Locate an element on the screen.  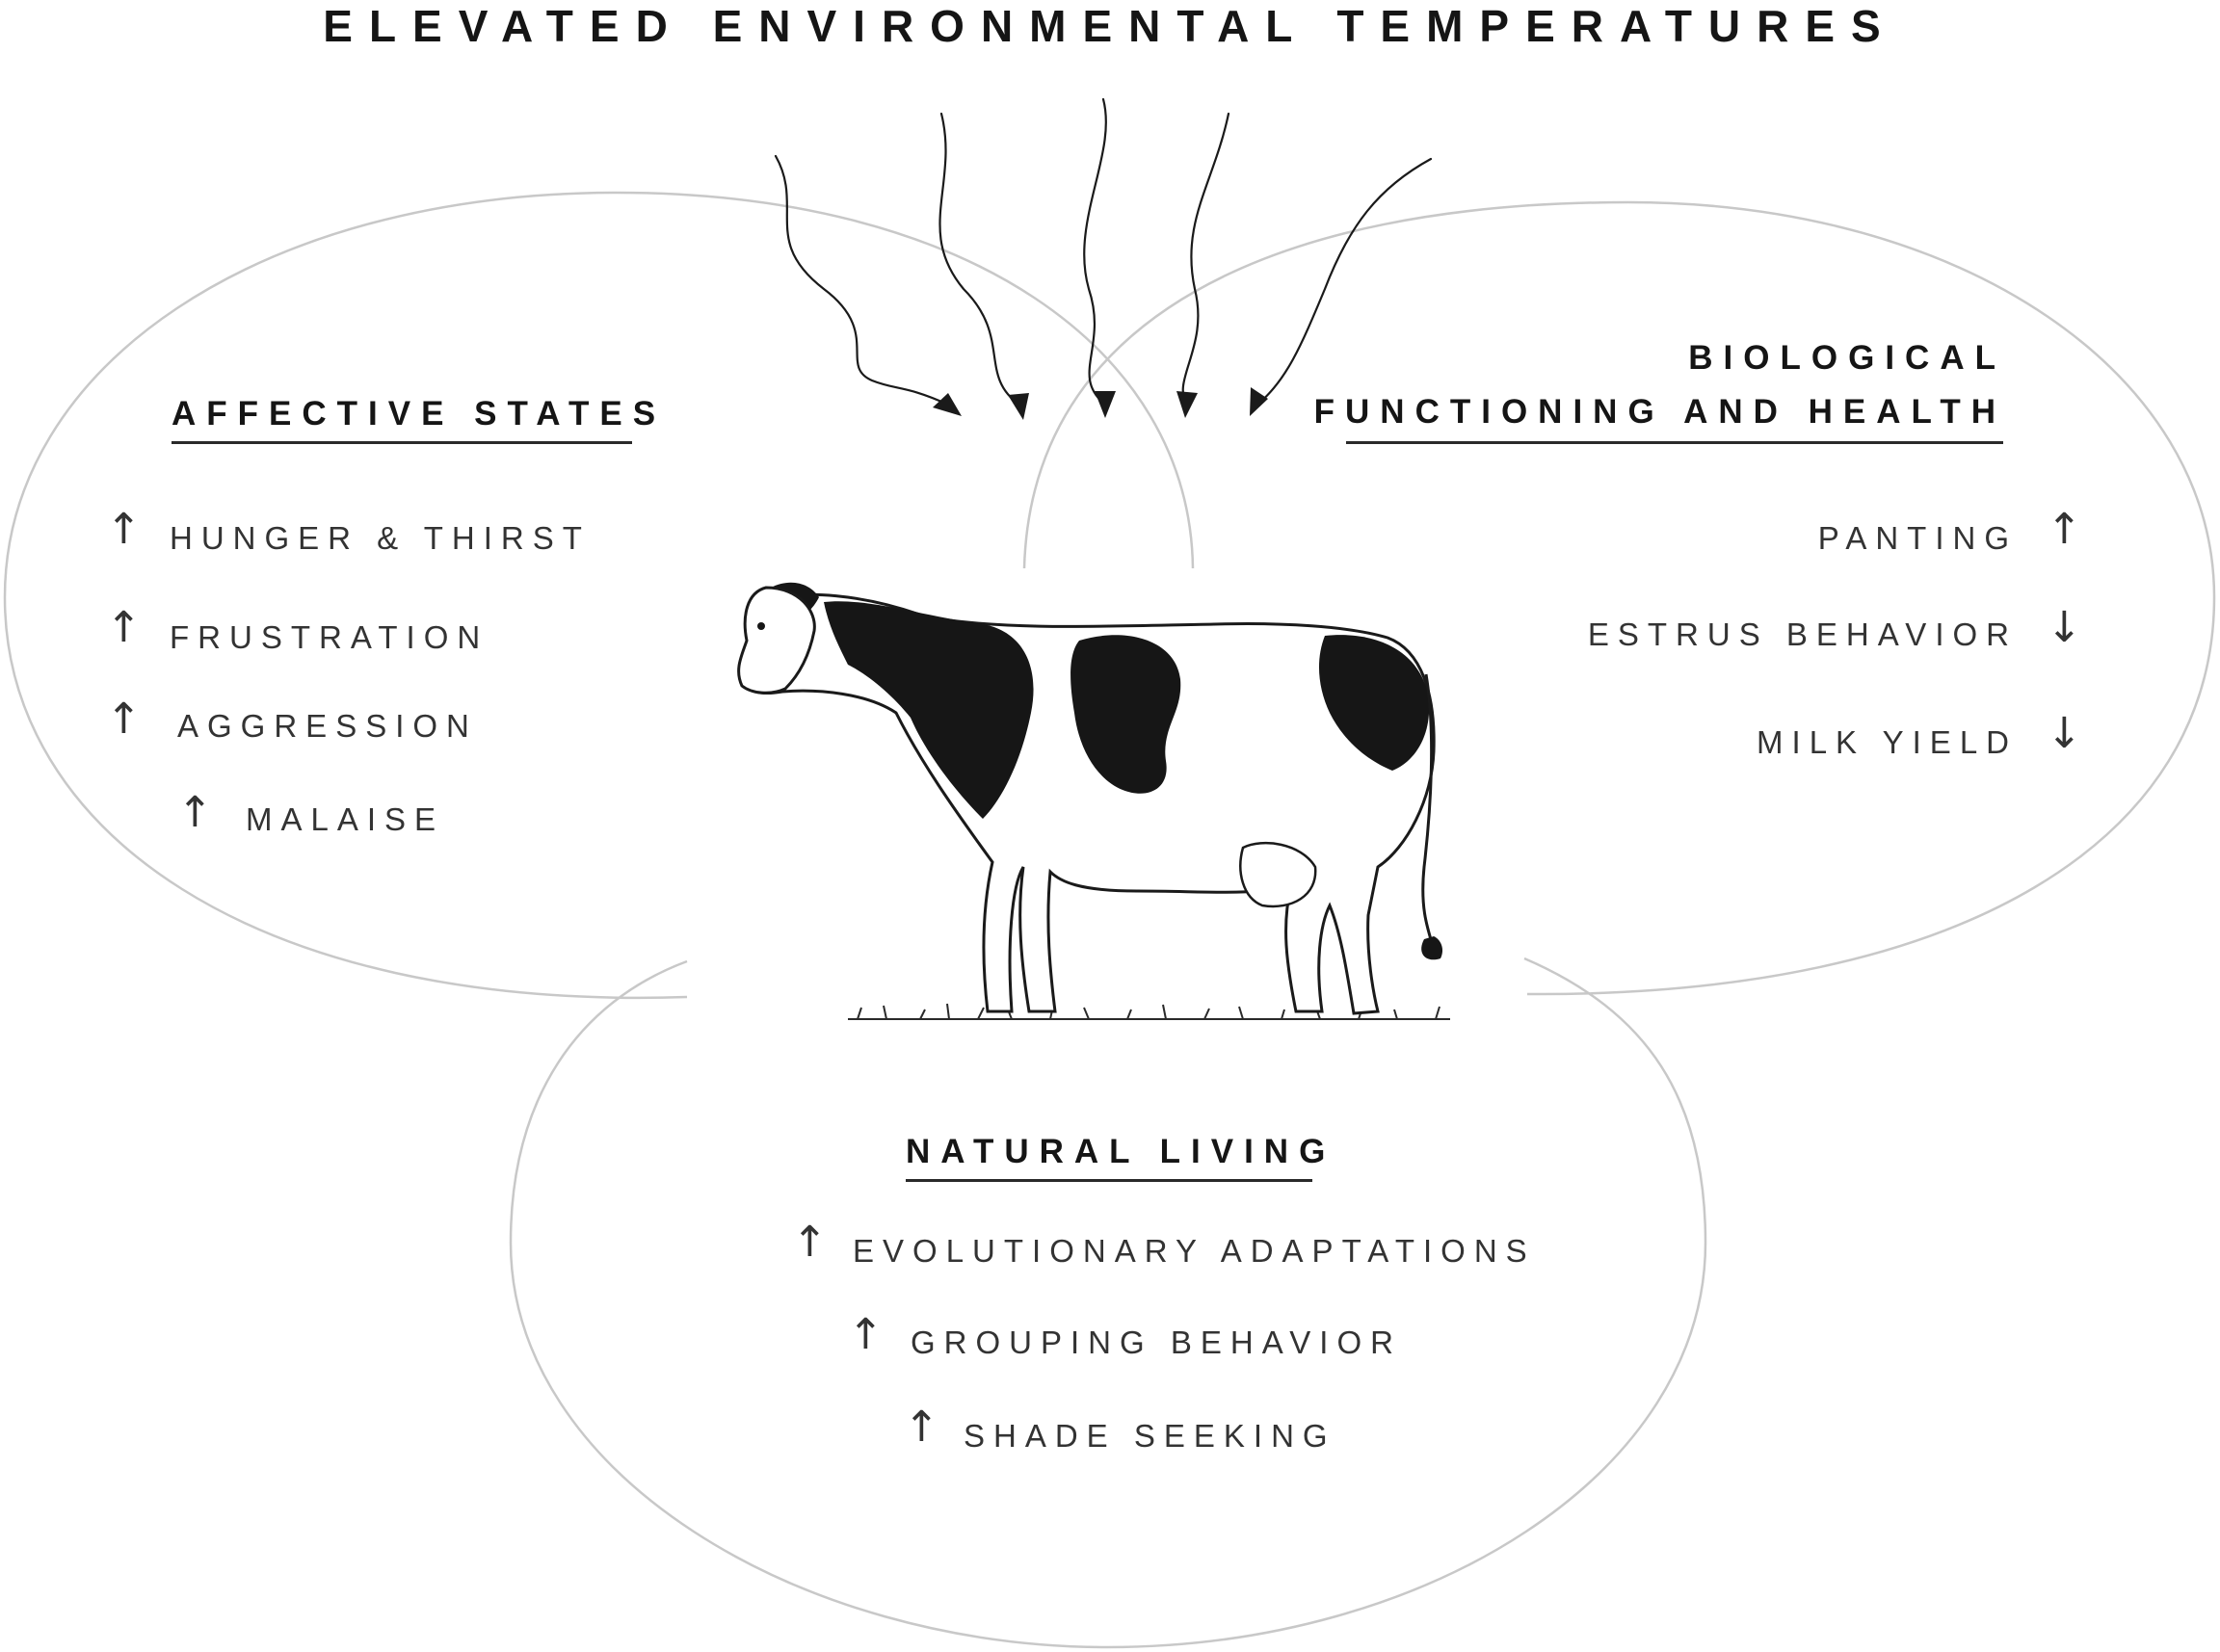
cow-illustration is located at coordinates (1093, 801).